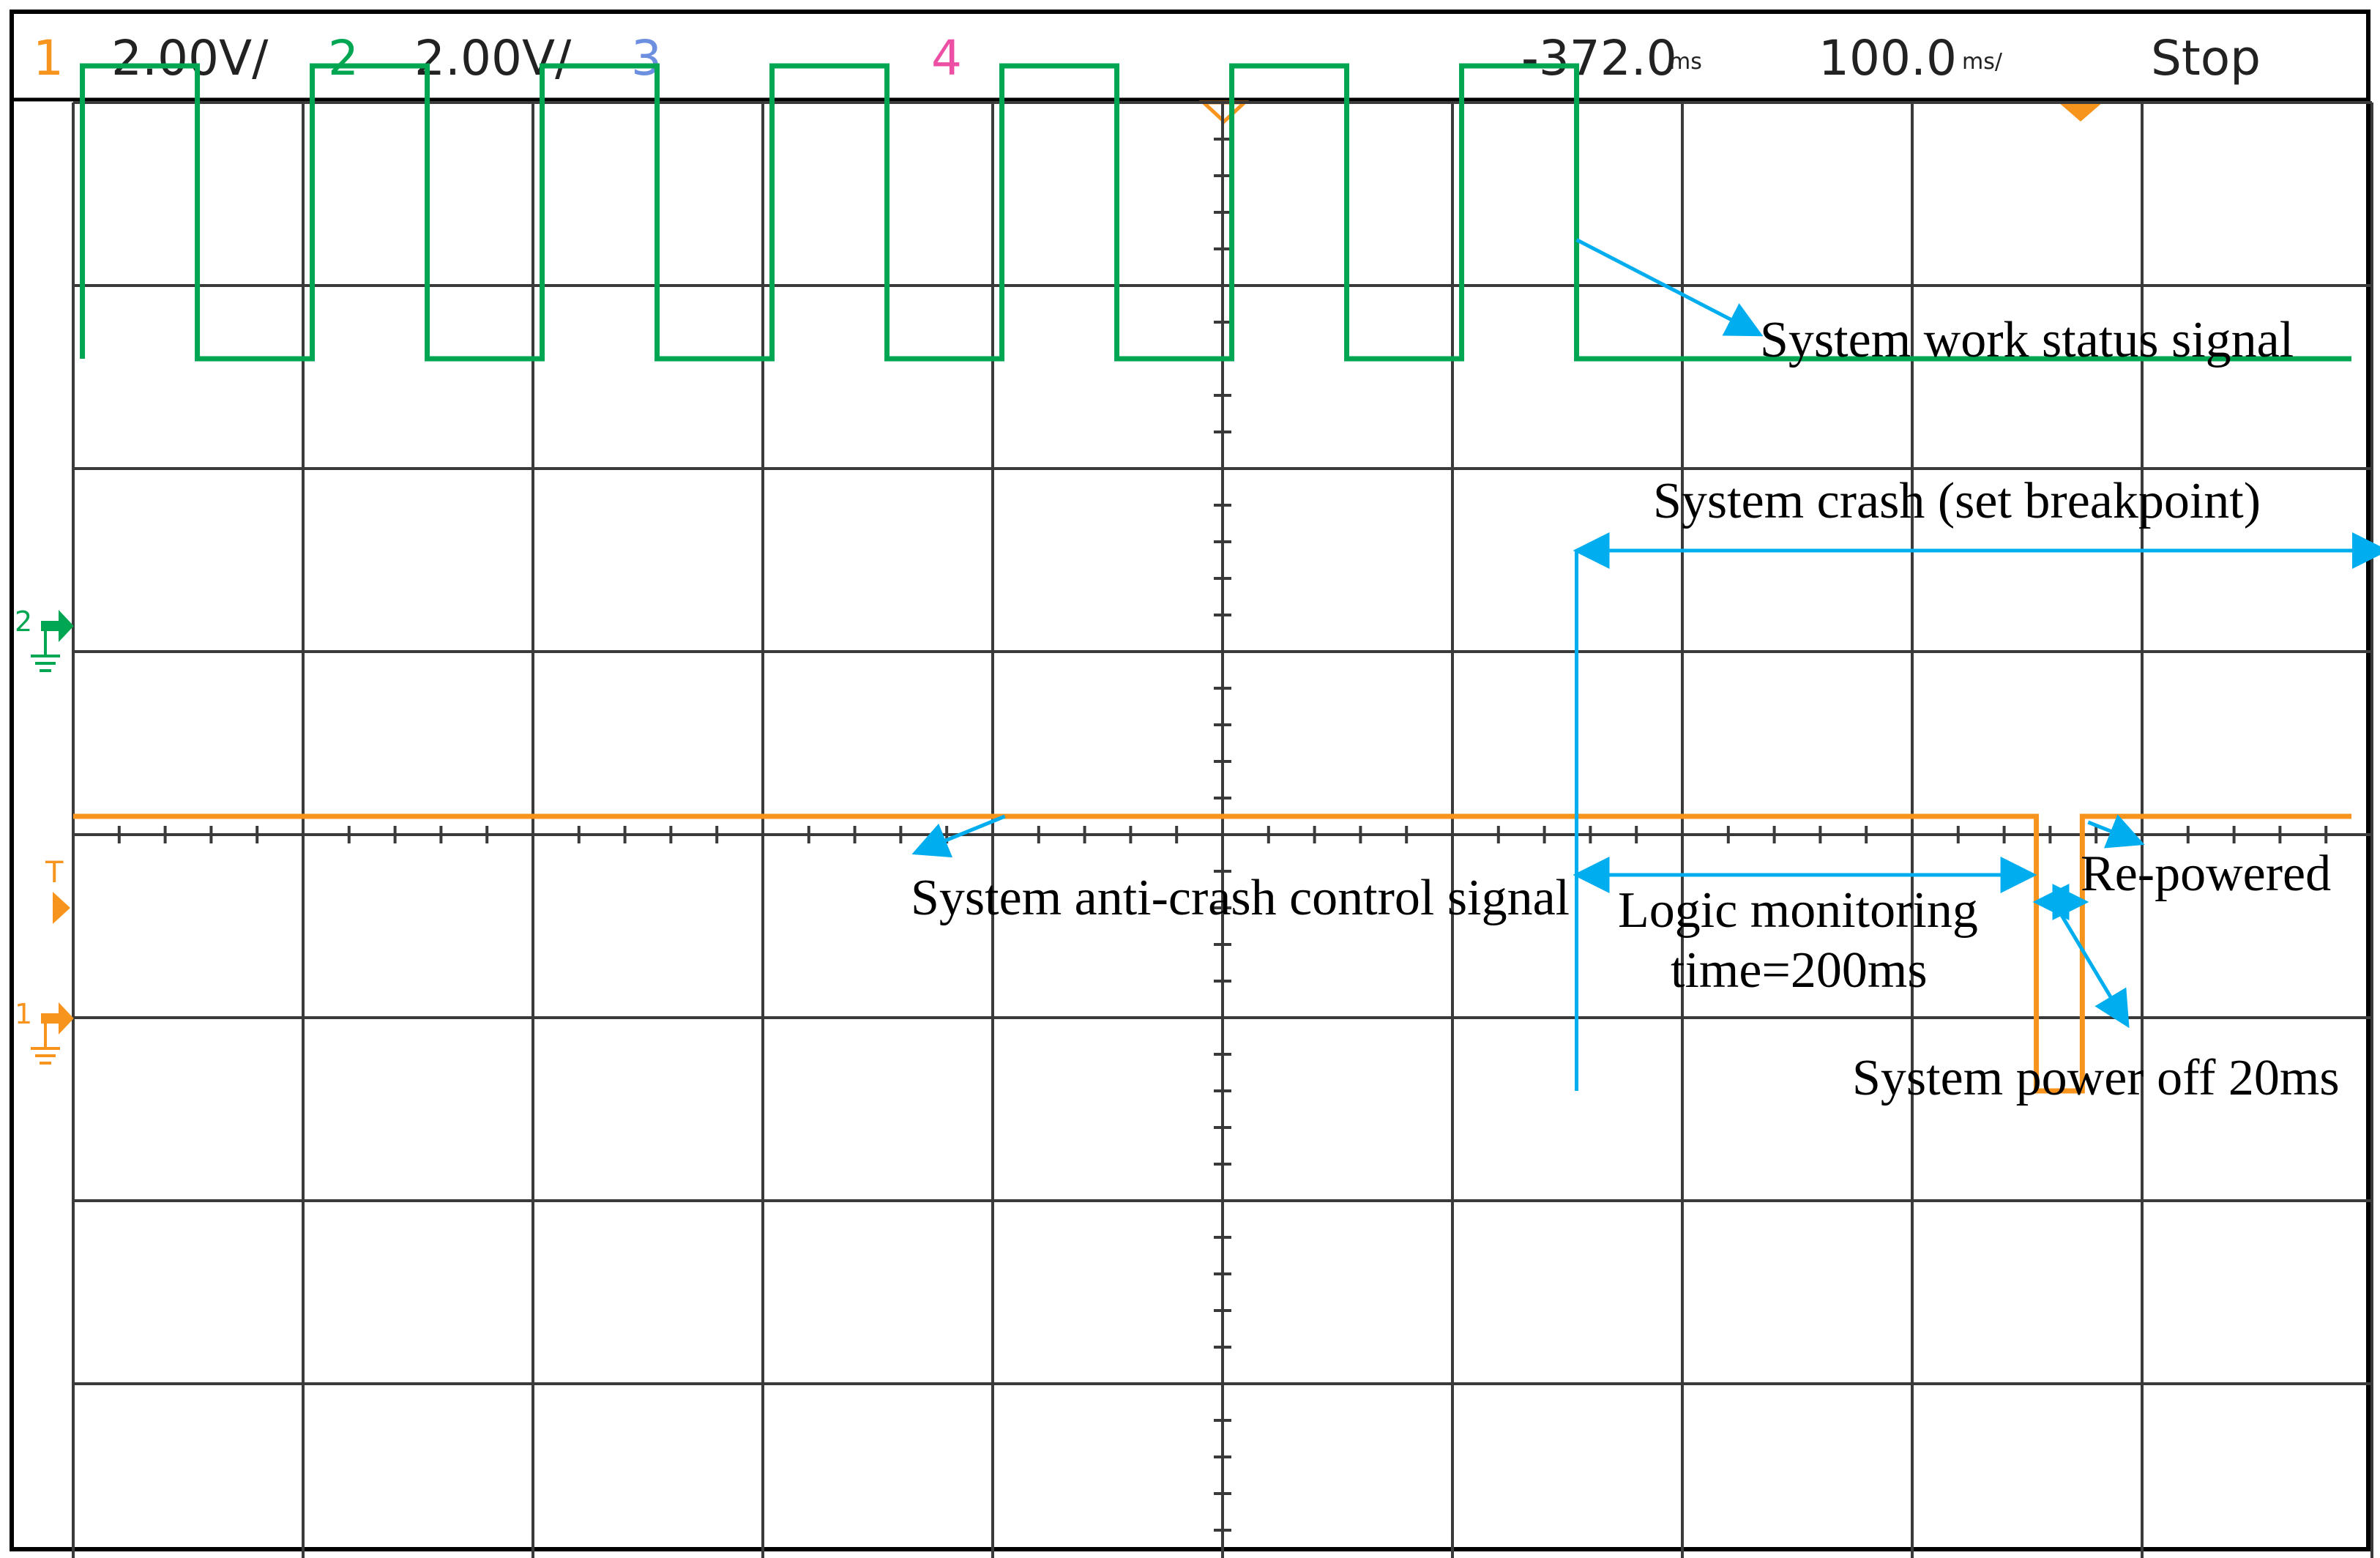 The image size is (2380, 1558). What do you see at coordinates (54, 873) in the screenshot?
I see `trigger-level-label: T` at bounding box center [54, 873].